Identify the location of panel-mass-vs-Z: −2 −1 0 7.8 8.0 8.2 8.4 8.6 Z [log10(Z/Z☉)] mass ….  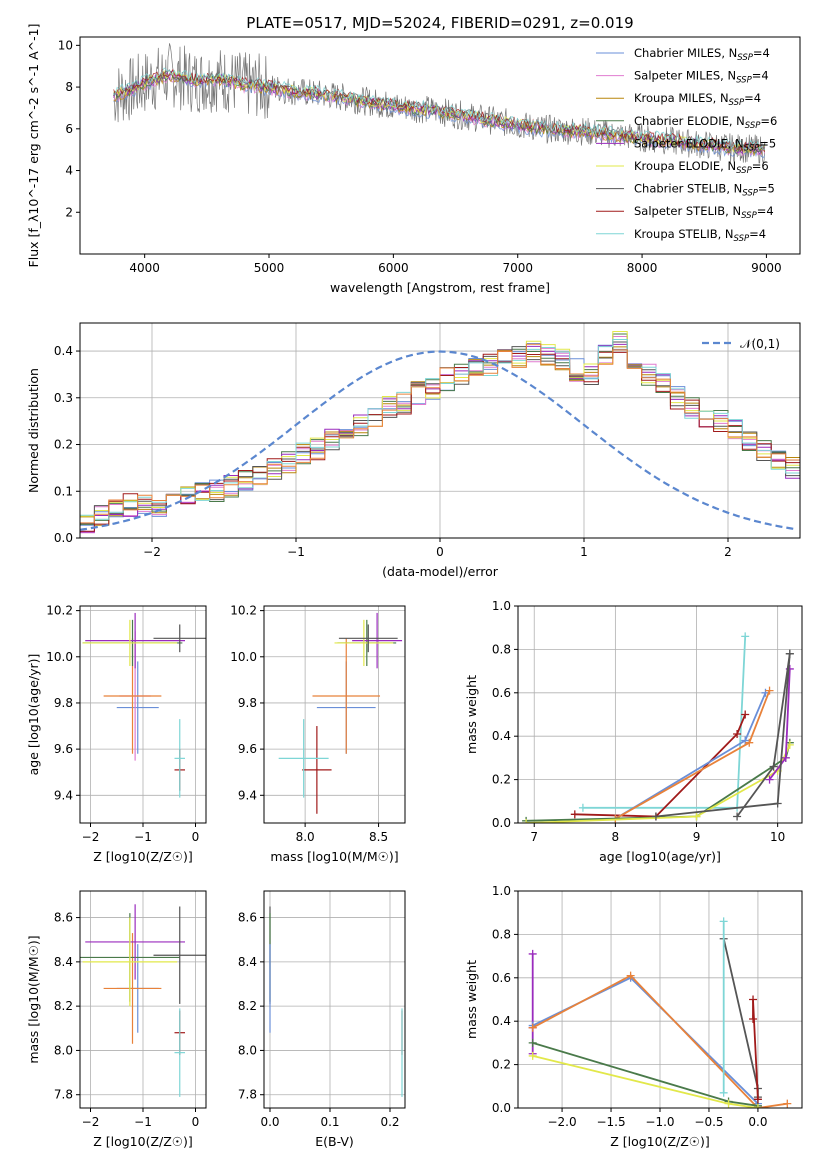
(116, 1019).